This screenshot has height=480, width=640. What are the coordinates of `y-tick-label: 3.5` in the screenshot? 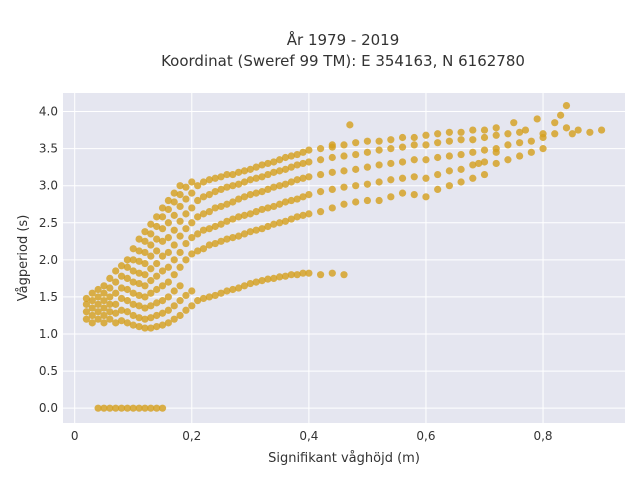 It's located at (48, 149).